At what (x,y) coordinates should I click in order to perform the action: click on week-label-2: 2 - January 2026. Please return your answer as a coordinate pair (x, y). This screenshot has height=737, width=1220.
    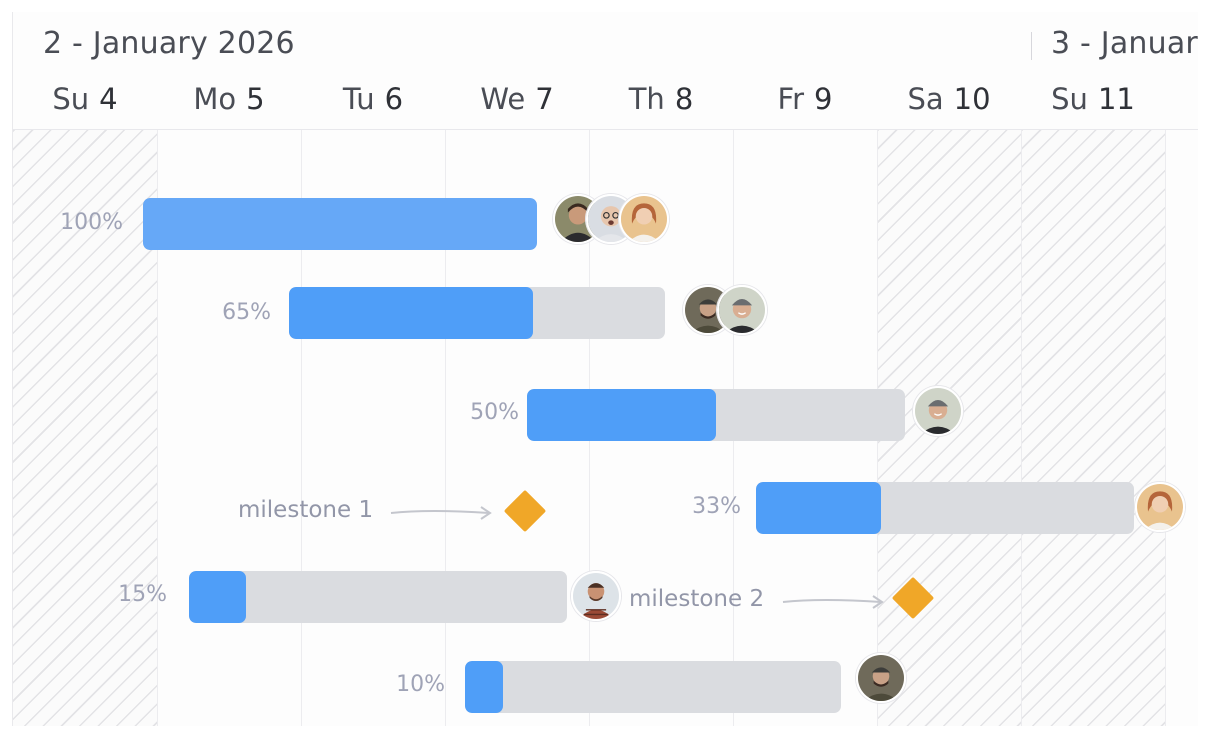
    Looking at the image, I should click on (169, 43).